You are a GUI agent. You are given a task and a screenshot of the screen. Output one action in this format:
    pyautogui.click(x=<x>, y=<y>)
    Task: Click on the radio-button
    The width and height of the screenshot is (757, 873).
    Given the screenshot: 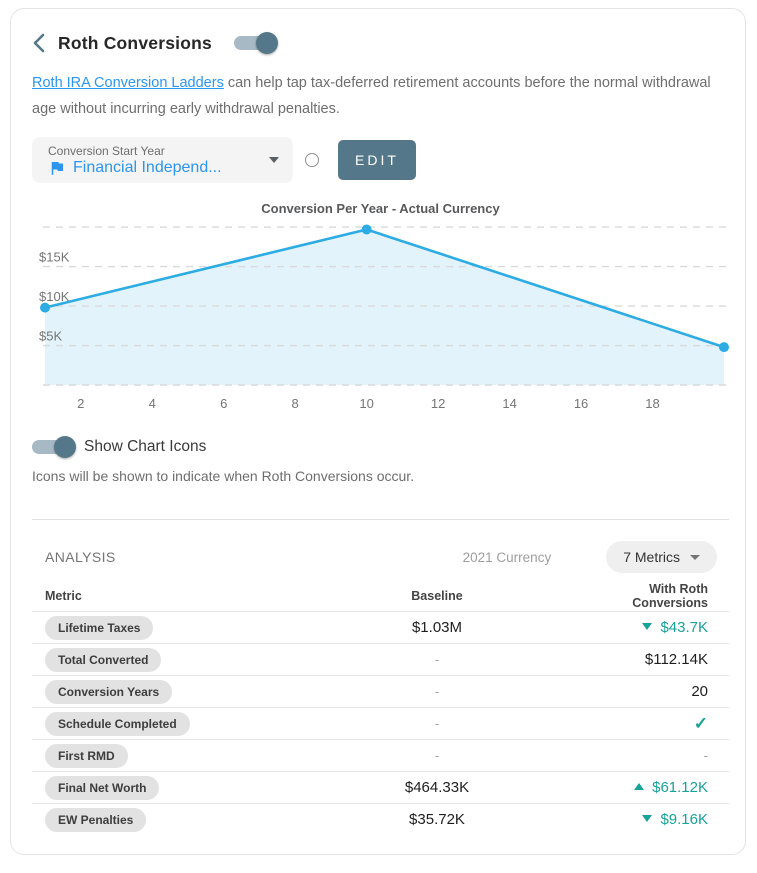 What is the action you would take?
    pyautogui.click(x=312, y=160)
    